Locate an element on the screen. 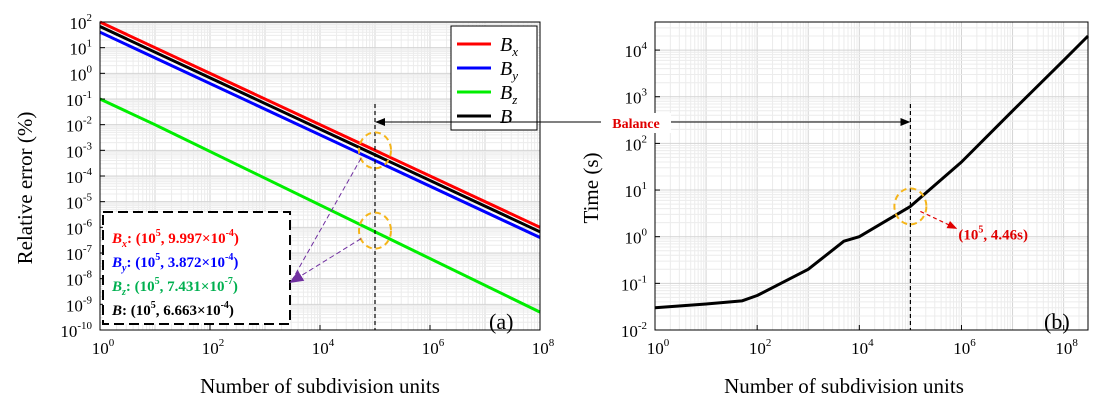 Image resolution: width=1113 pixels, height=410 pixels. annotation-line-0: Bx: (105, 9.997×10-4) is located at coordinates (175, 239).